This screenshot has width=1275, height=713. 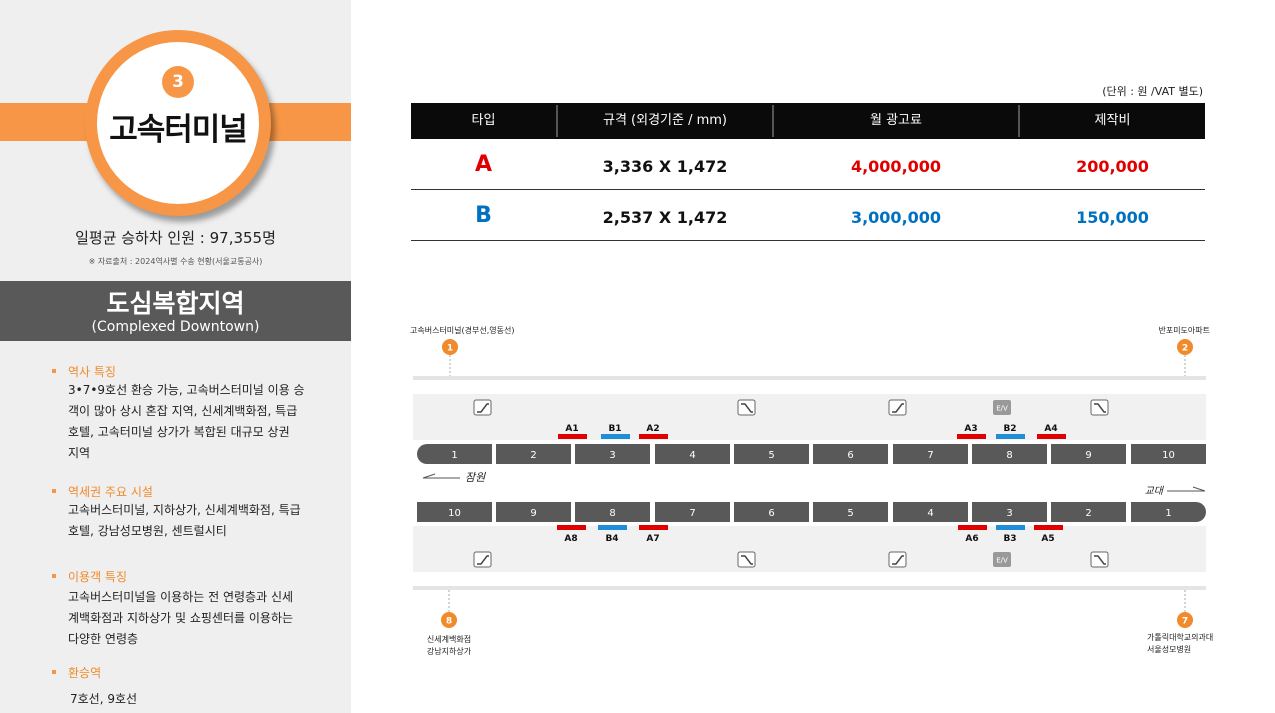 What do you see at coordinates (896, 166) in the screenshot?
I see `row-fee: 4,000,000` at bounding box center [896, 166].